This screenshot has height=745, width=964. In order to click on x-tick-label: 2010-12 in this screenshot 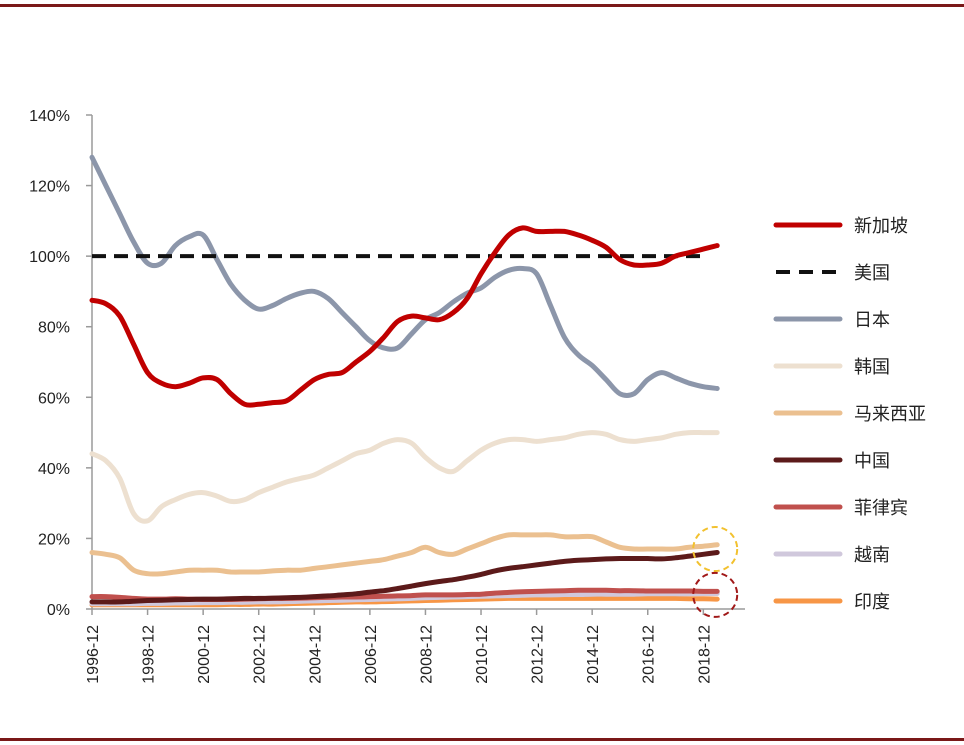, I will do `click(482, 654)`.